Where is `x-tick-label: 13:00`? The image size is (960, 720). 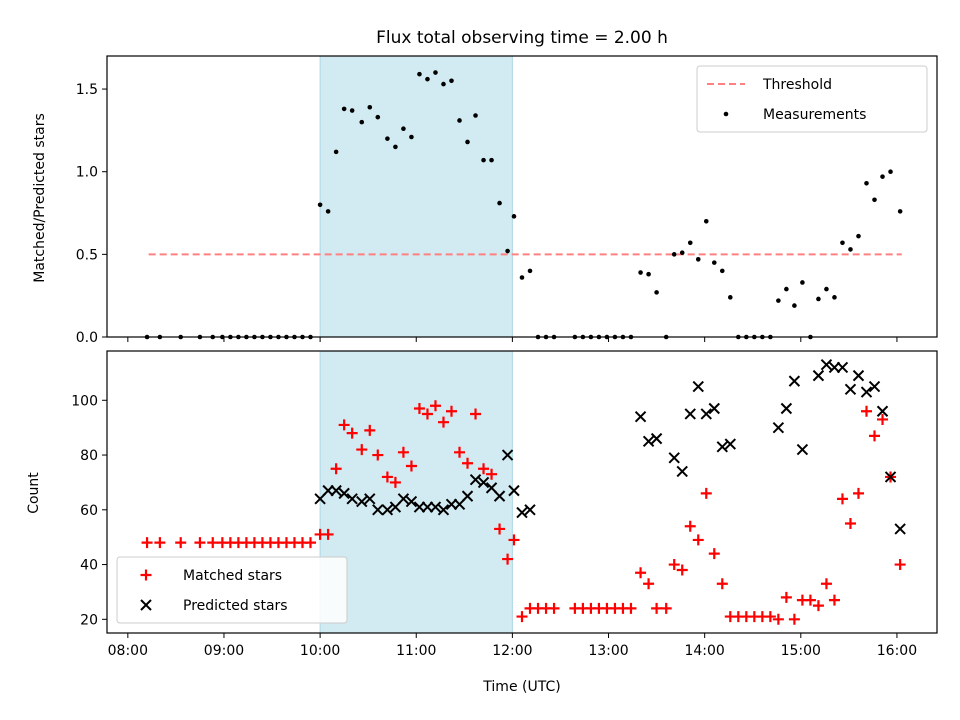
x-tick-label: 13:00 is located at coordinates (608, 651).